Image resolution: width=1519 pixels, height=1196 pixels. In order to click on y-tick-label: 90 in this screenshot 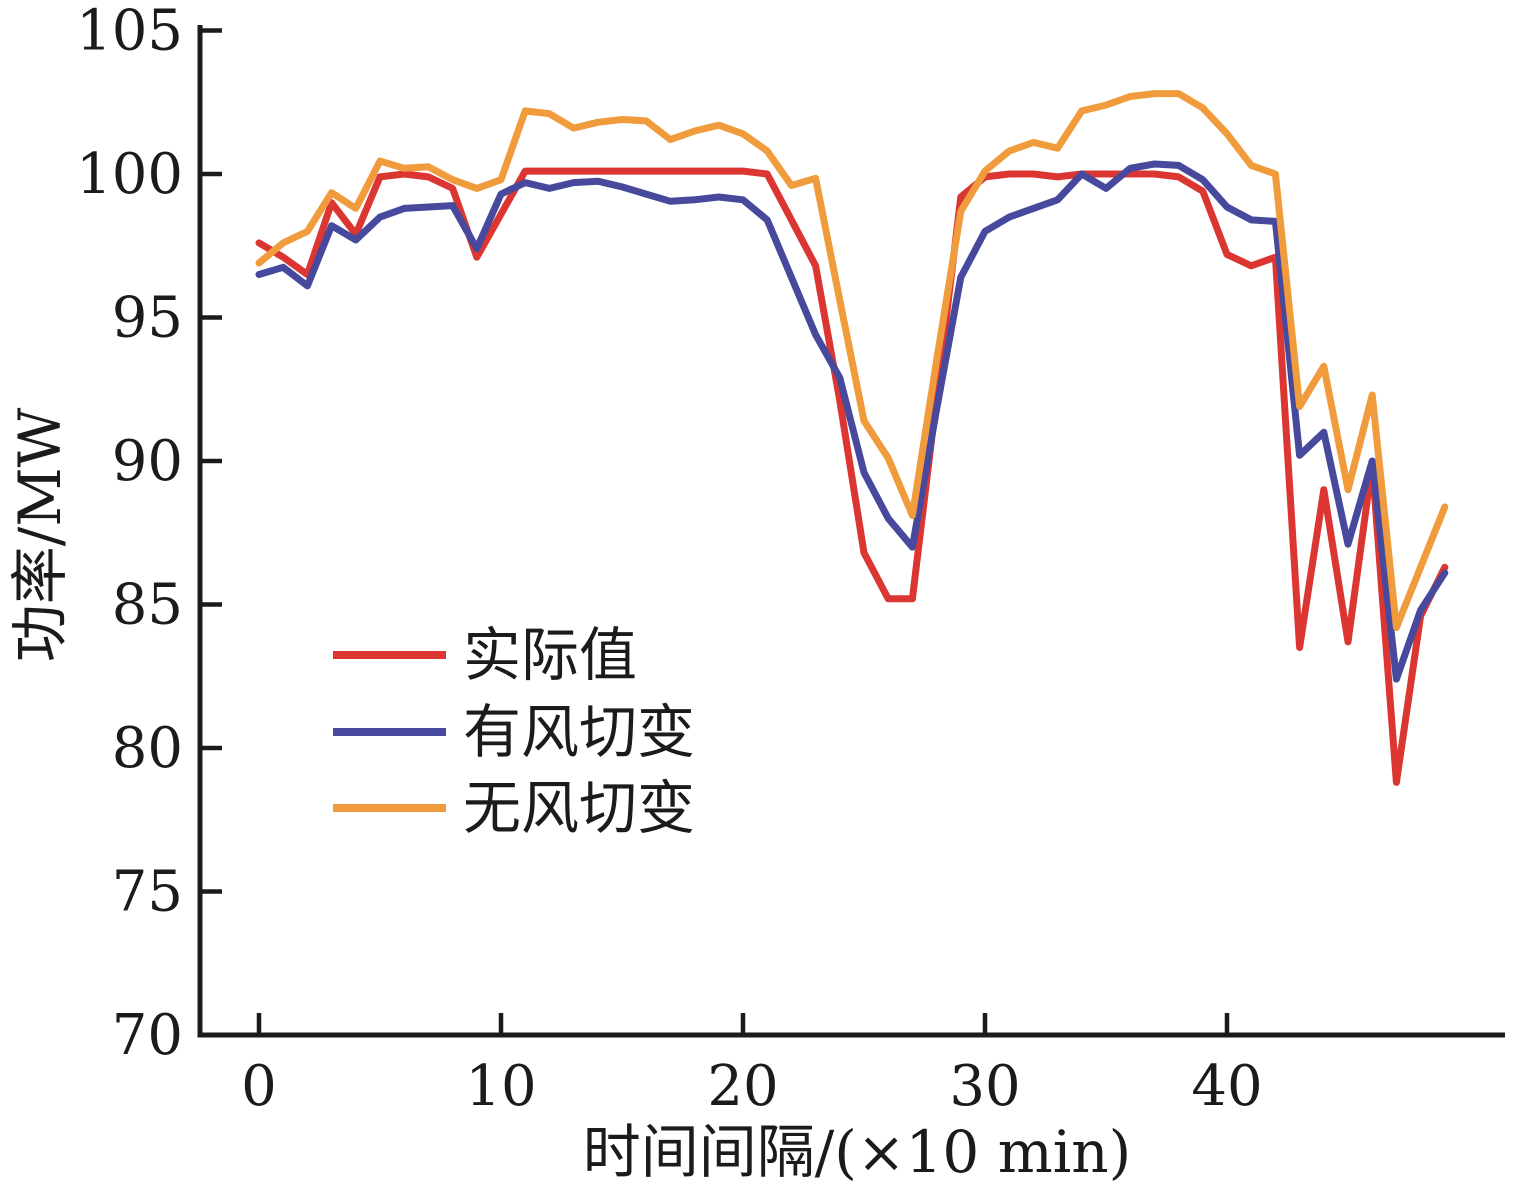, I will do `click(147, 461)`.